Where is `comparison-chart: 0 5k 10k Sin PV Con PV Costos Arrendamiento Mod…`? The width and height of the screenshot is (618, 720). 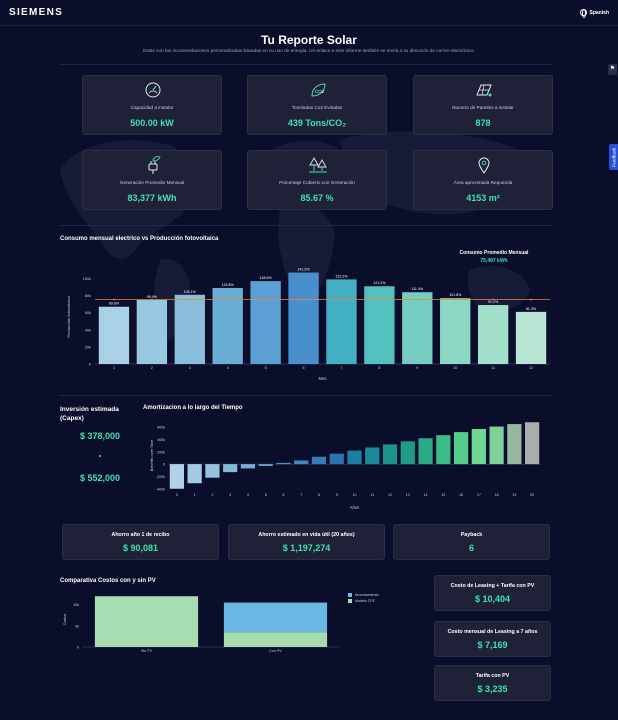
comparison-chart: 0 5k 10k Sin PV Con PV Costos Arrendamiento Mod… is located at coordinates (221, 623).